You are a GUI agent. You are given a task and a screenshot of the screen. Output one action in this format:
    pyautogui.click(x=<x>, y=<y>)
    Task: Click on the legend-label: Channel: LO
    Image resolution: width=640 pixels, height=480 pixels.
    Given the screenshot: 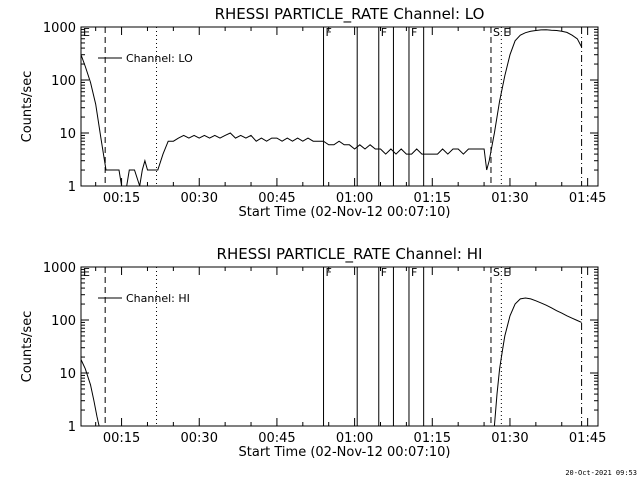 What is the action you would take?
    pyautogui.click(x=159, y=58)
    